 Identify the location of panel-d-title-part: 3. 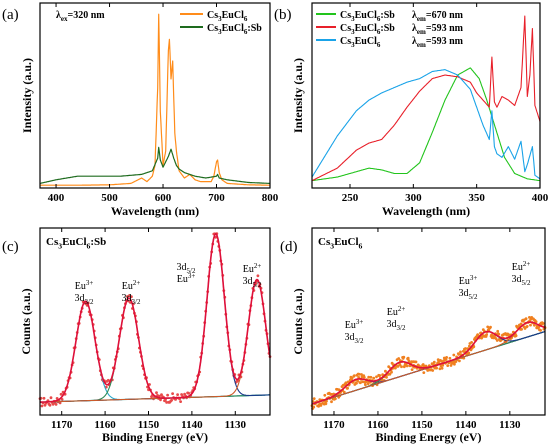
(332, 245).